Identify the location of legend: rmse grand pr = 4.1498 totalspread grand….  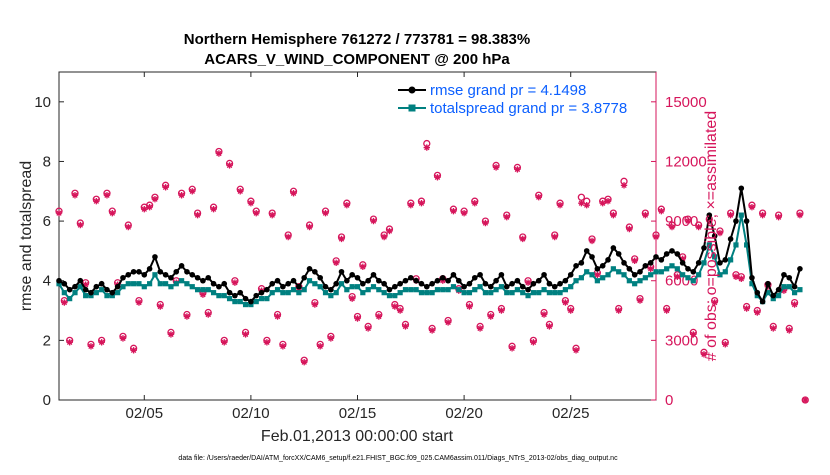
(512, 99).